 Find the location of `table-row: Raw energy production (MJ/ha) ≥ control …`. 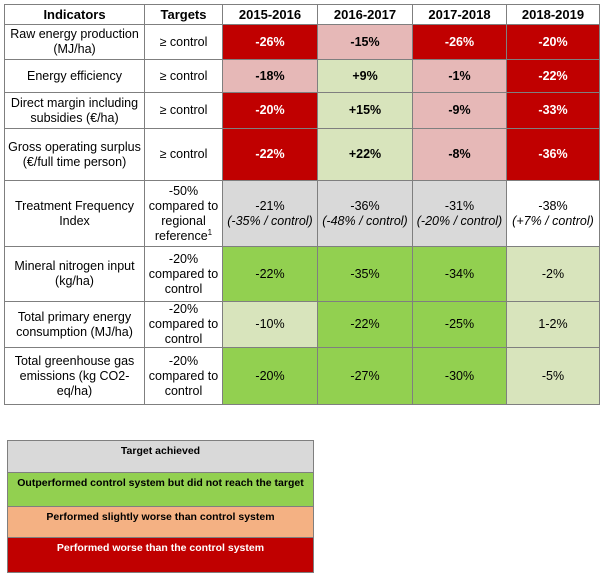

table-row: Raw energy production (MJ/ha) ≥ control … is located at coordinates (302, 42).